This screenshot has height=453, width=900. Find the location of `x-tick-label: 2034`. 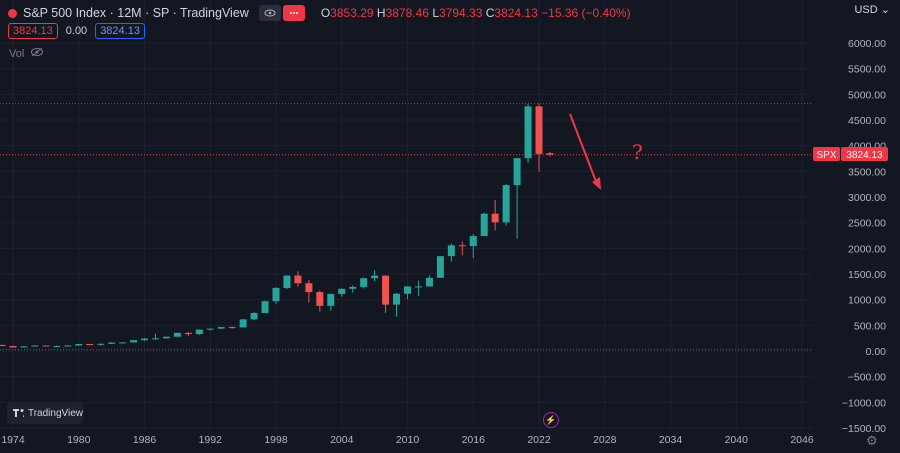

x-tick-label: 2034 is located at coordinates (671, 440).